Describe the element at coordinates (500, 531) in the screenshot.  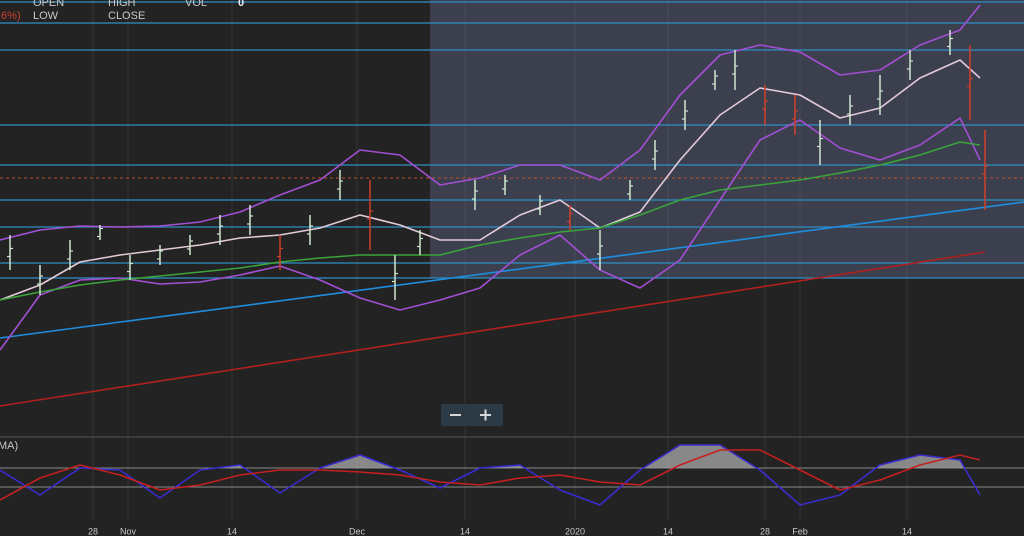
I see `axis-layer: 28 Nov 14 Dec 14 2020 14 28 Feb 14` at that location.